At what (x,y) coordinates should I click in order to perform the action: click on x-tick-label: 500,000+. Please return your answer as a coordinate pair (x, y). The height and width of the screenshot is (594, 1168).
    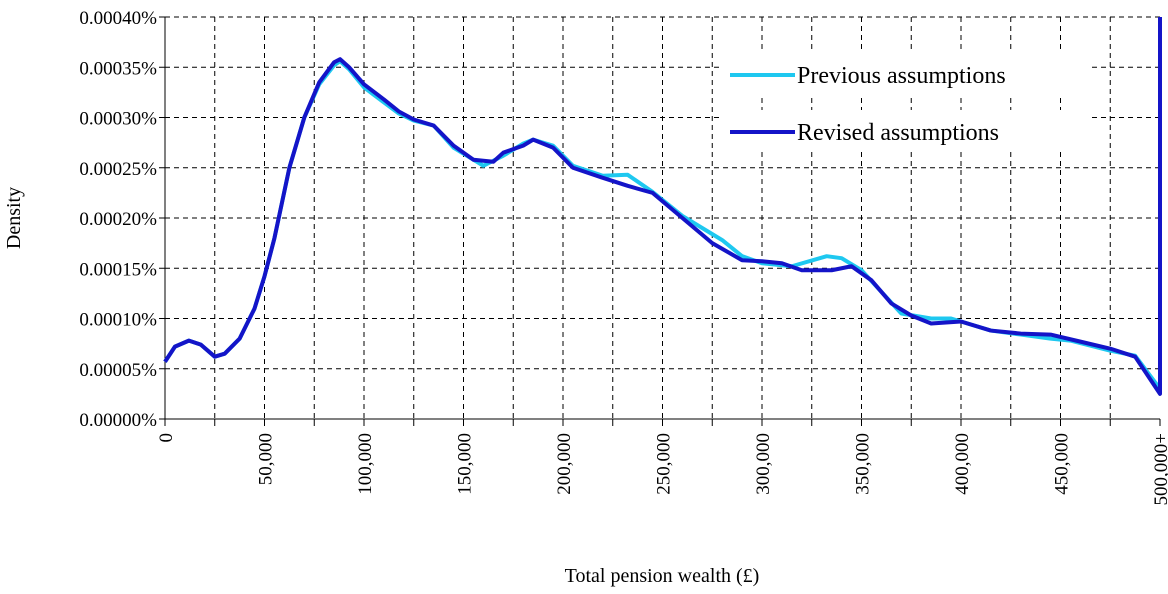
    Looking at the image, I should click on (1159, 469).